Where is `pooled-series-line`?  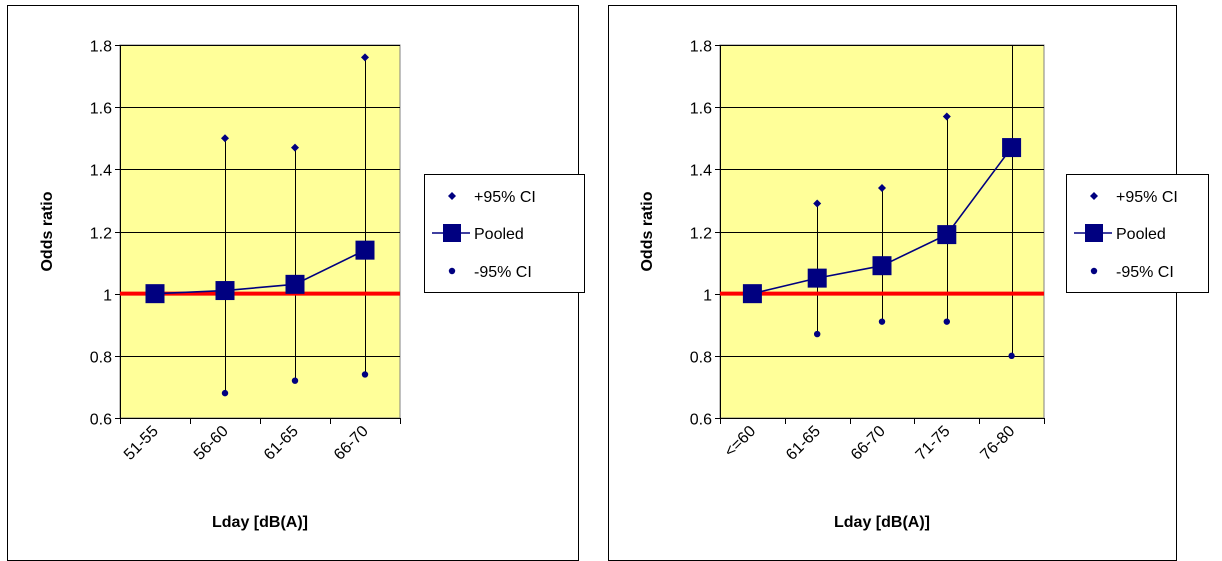
pooled-series-line is located at coordinates (260, 272).